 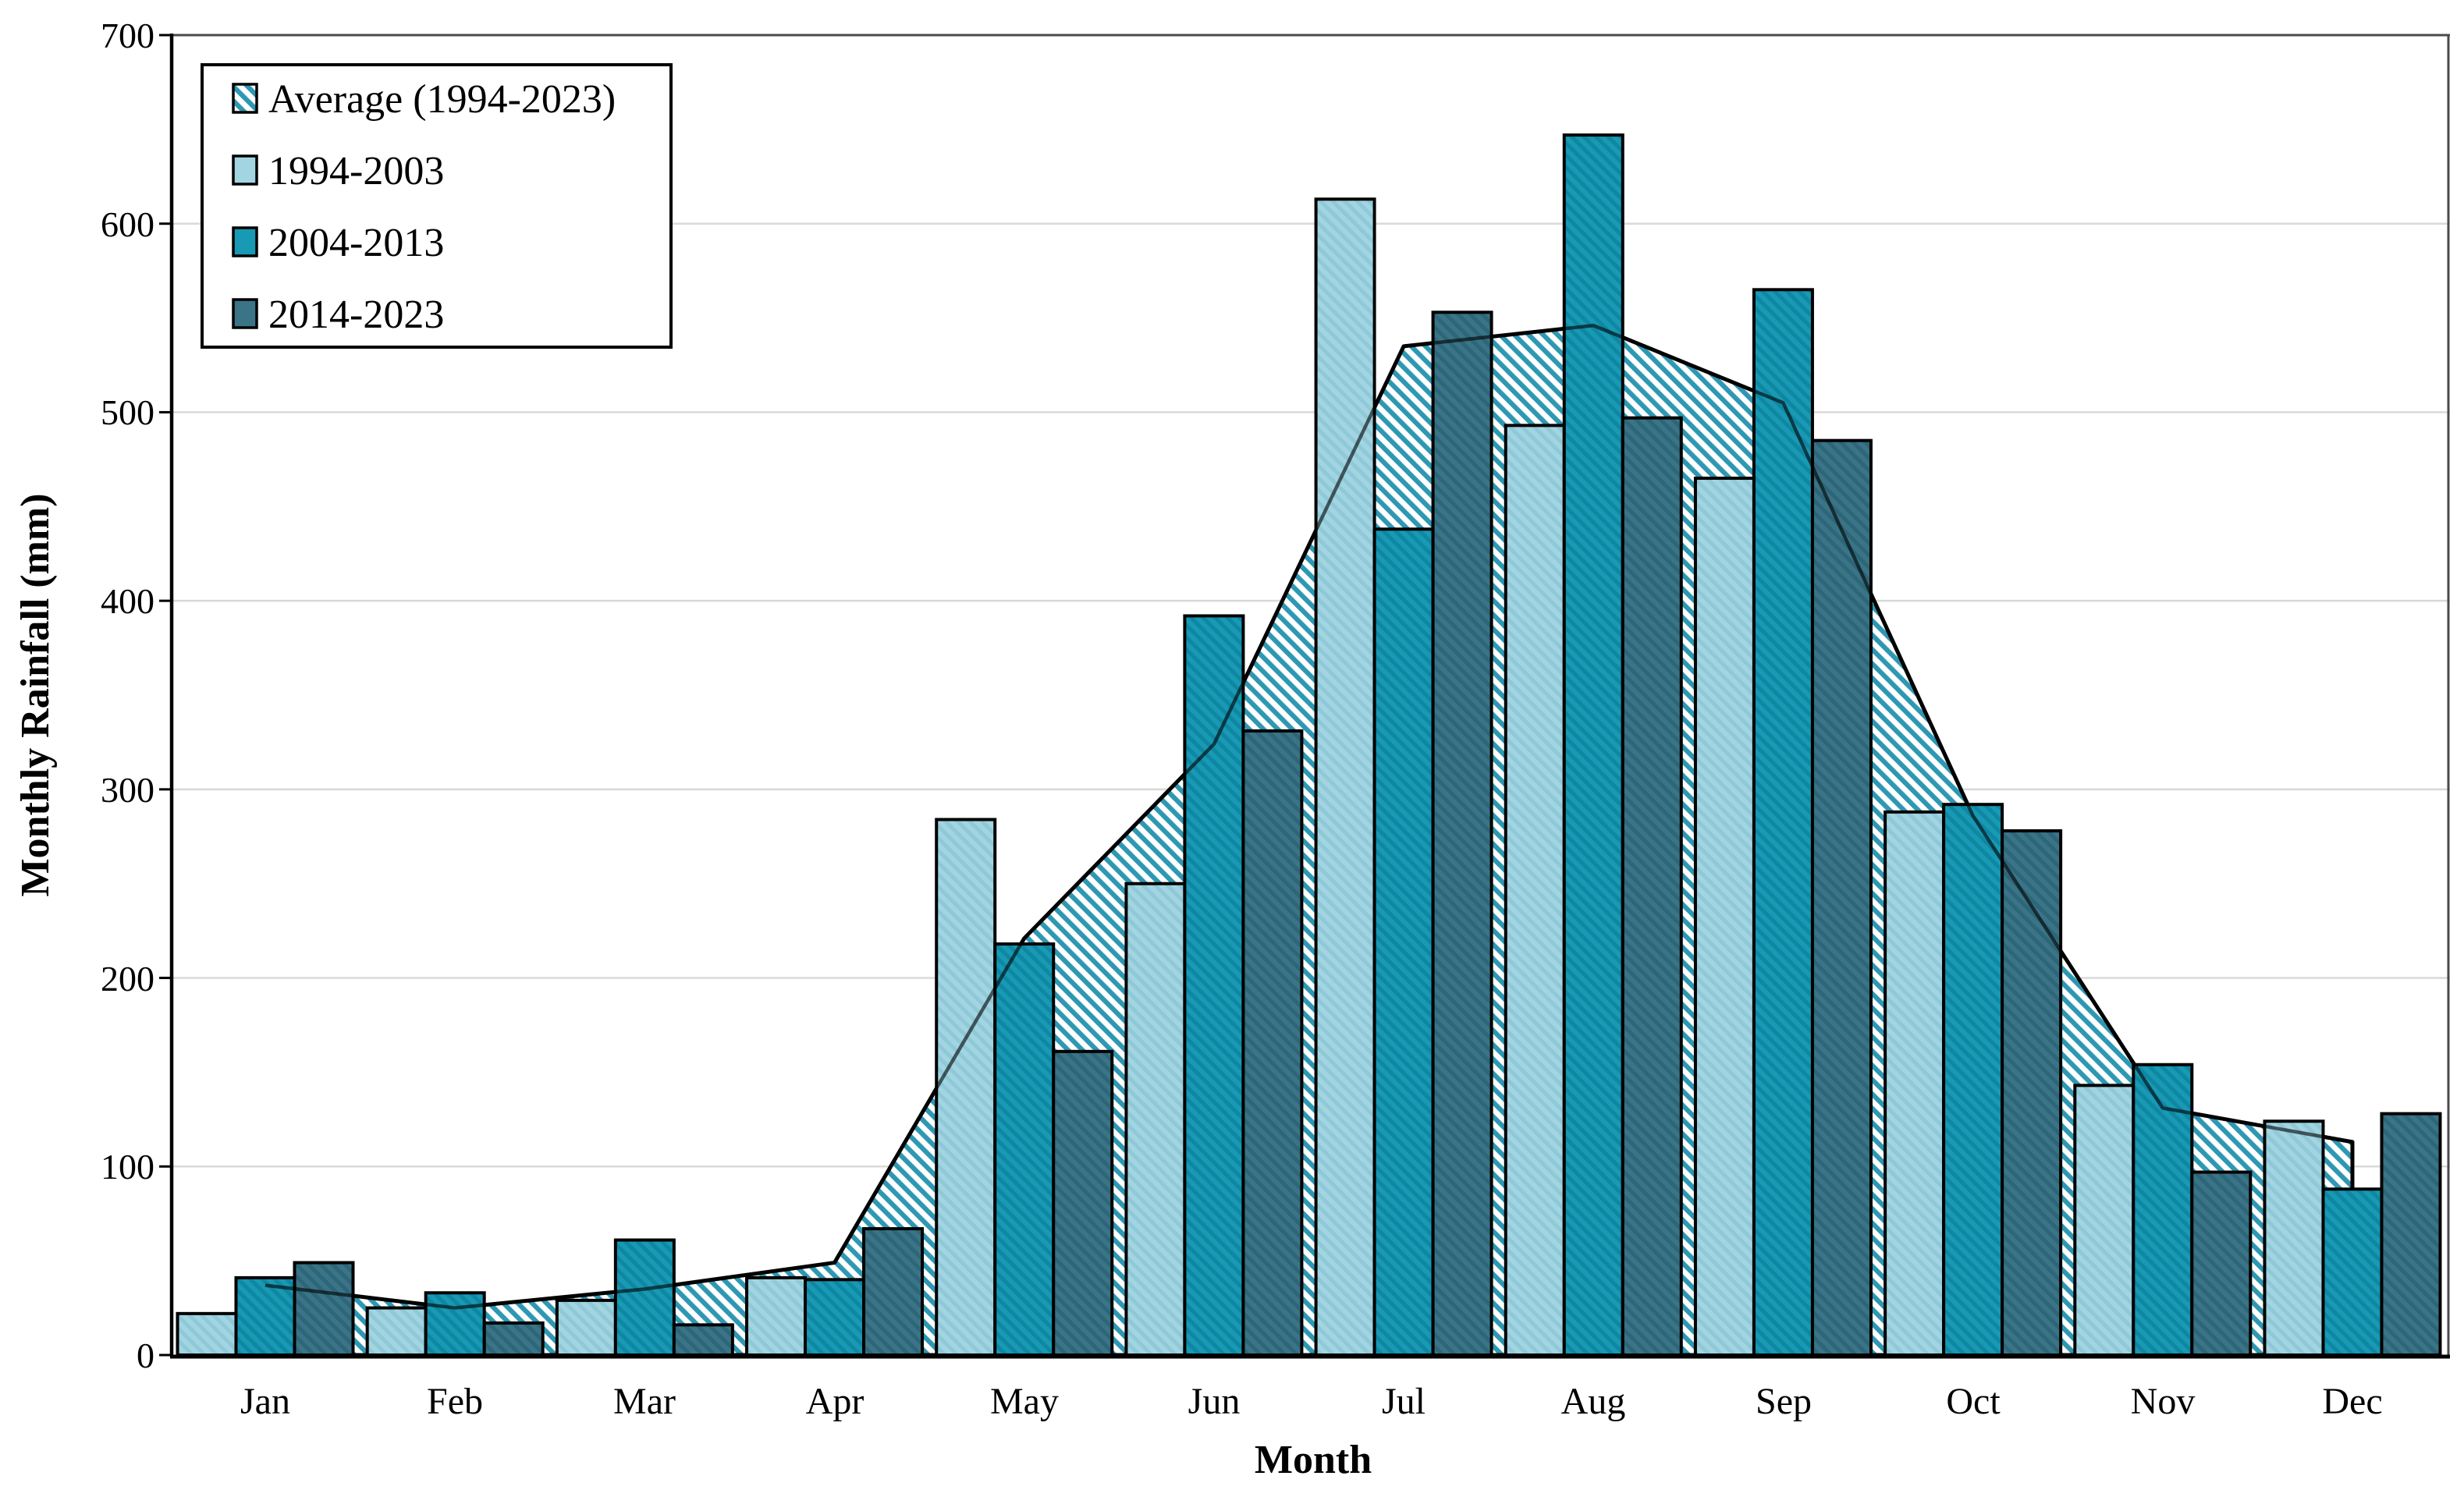 I want to click on bar-1994-2003-dec, so click(x=2294, y=1238).